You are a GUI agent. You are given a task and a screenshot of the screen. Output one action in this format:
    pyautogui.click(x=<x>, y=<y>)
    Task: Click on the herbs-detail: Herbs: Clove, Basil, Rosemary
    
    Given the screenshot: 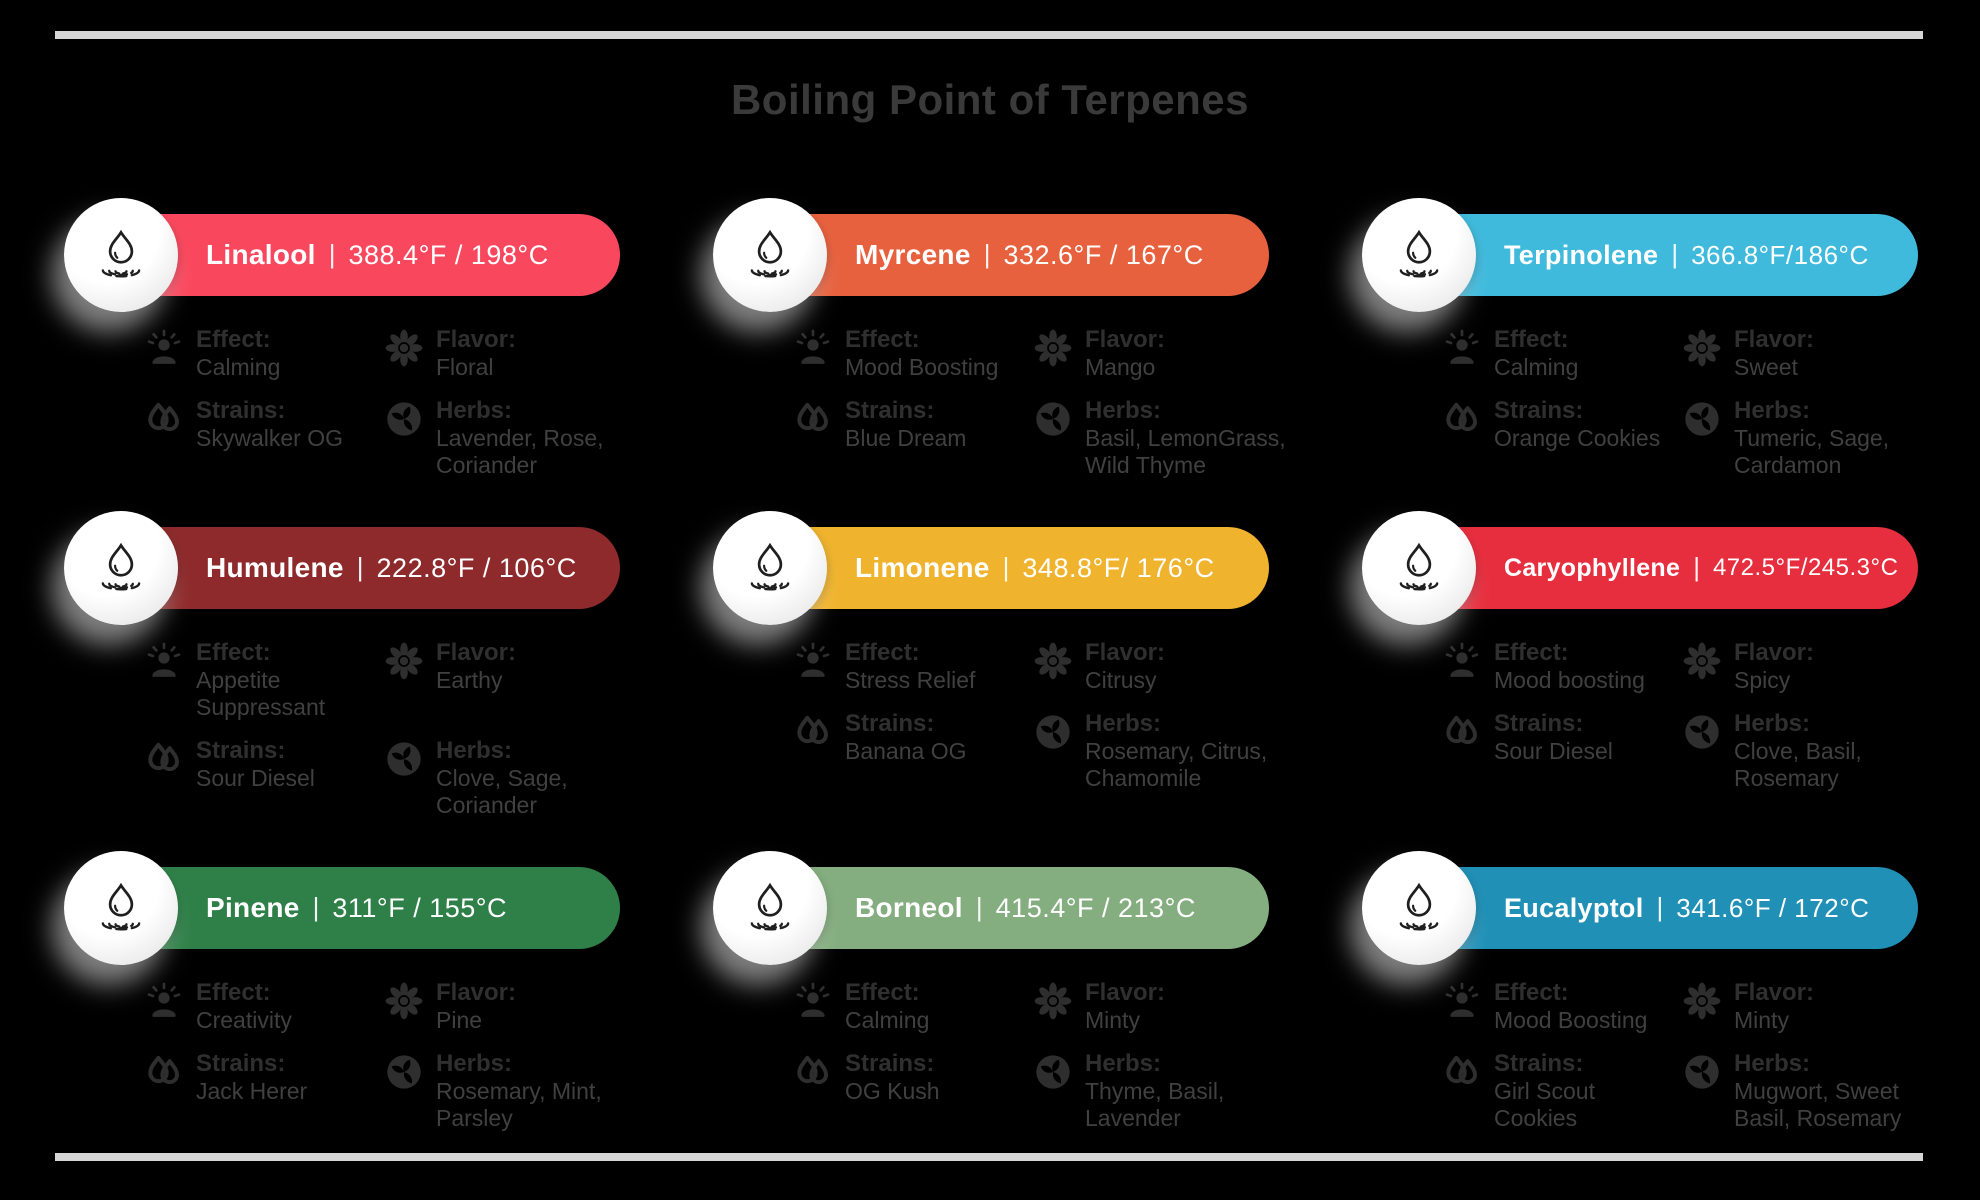 What is the action you would take?
    pyautogui.click(x=1810, y=751)
    